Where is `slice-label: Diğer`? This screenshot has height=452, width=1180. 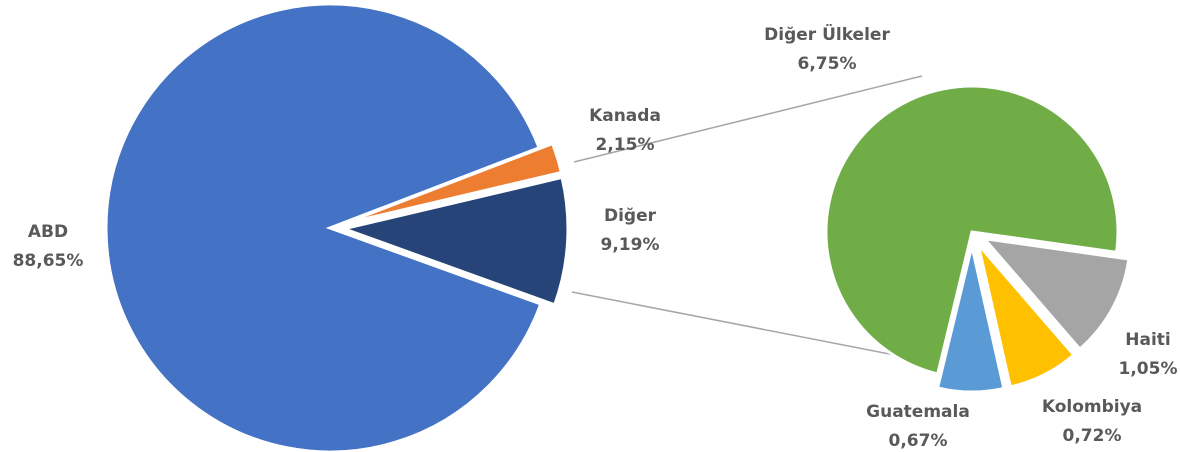 slice-label: Diğer is located at coordinates (630, 216).